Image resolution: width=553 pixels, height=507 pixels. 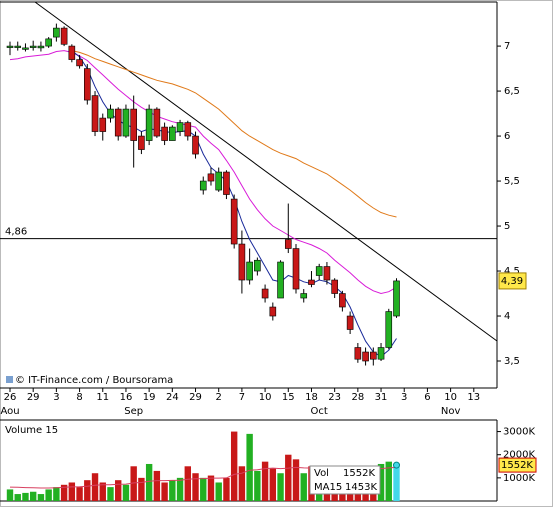 I want to click on x-tick-label: 6, so click(x=427, y=397).